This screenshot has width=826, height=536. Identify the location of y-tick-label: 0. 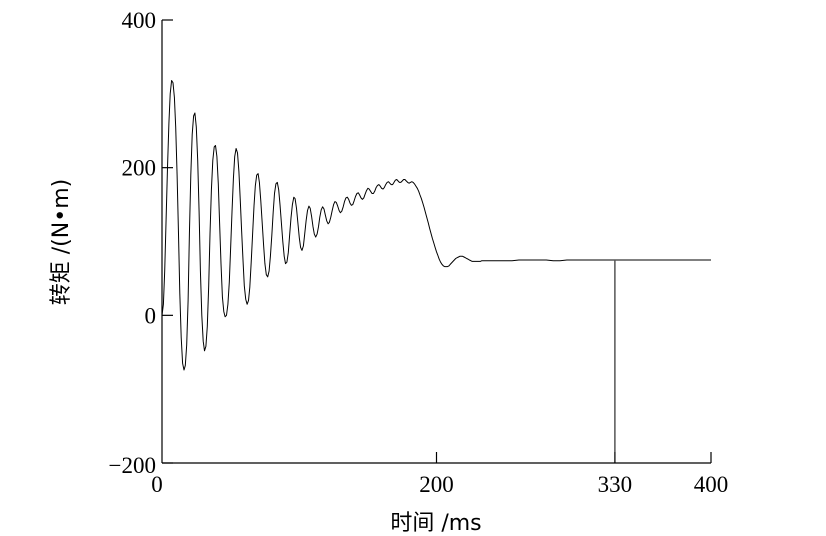
(151, 315).